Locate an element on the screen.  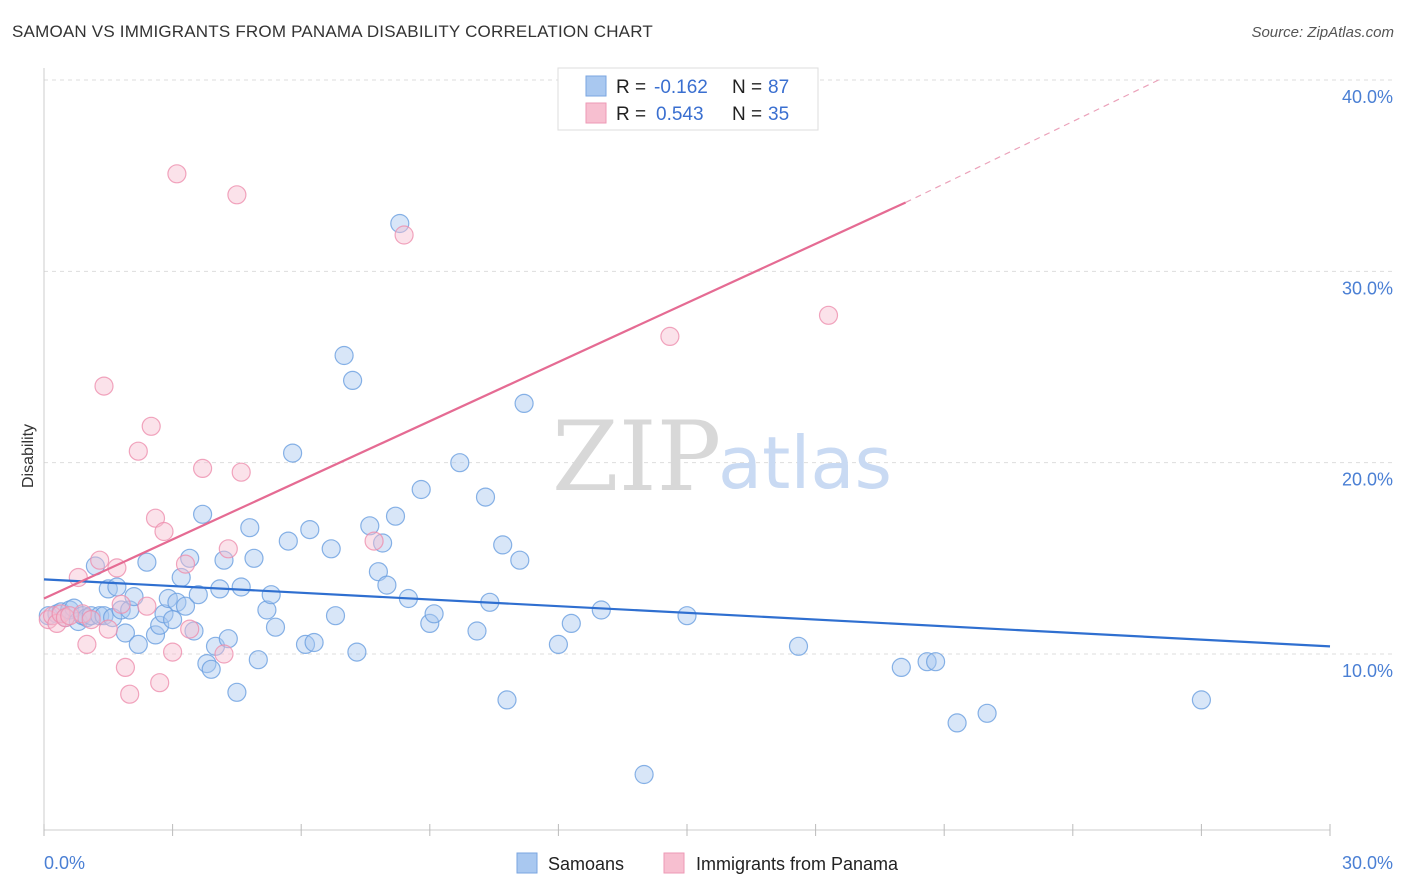
y-tick-label: 10.0% is located at coordinates (1367, 671).